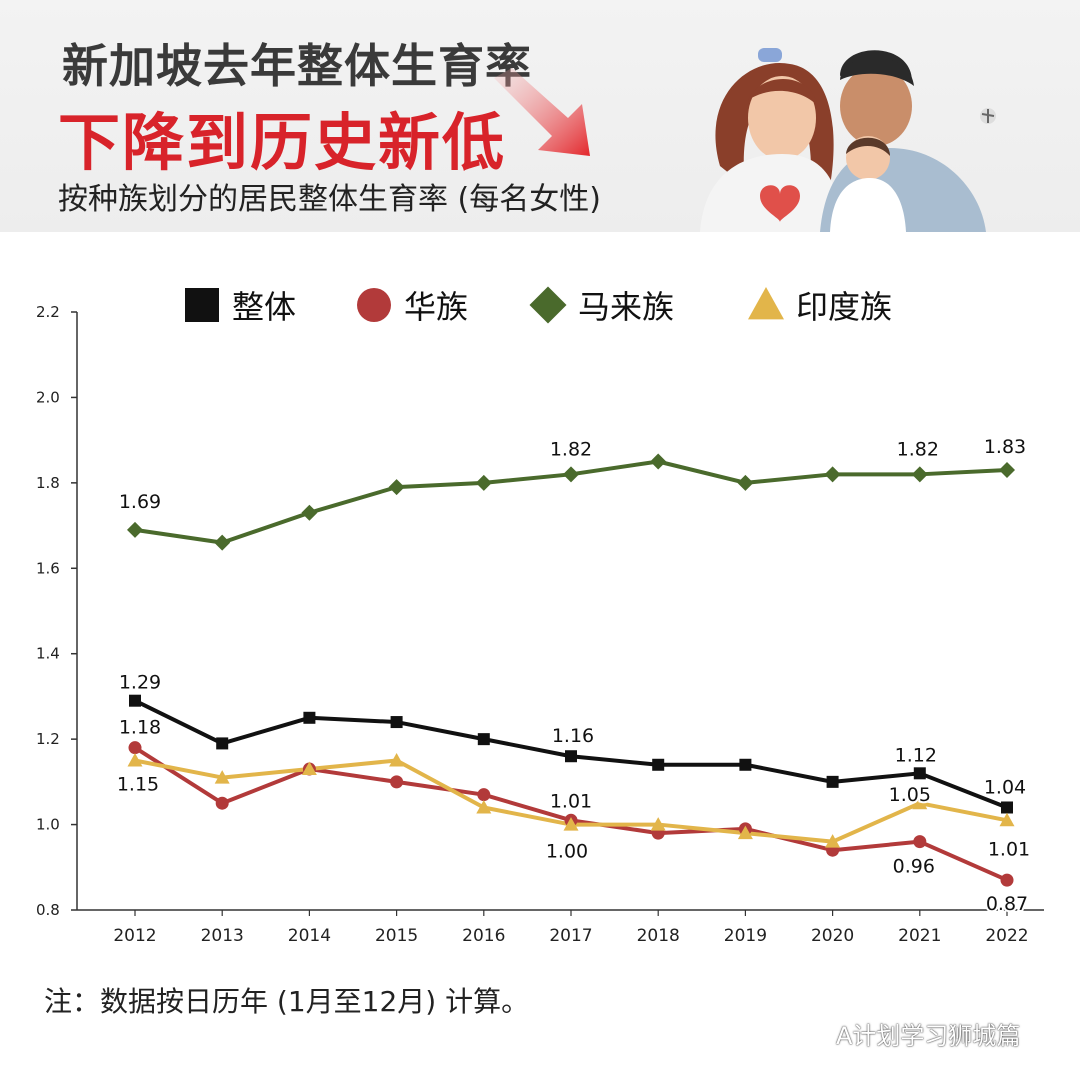 Image resolution: width=1080 pixels, height=1080 pixels. What do you see at coordinates (222, 936) in the screenshot?
I see `x-tick-label: 2013` at bounding box center [222, 936].